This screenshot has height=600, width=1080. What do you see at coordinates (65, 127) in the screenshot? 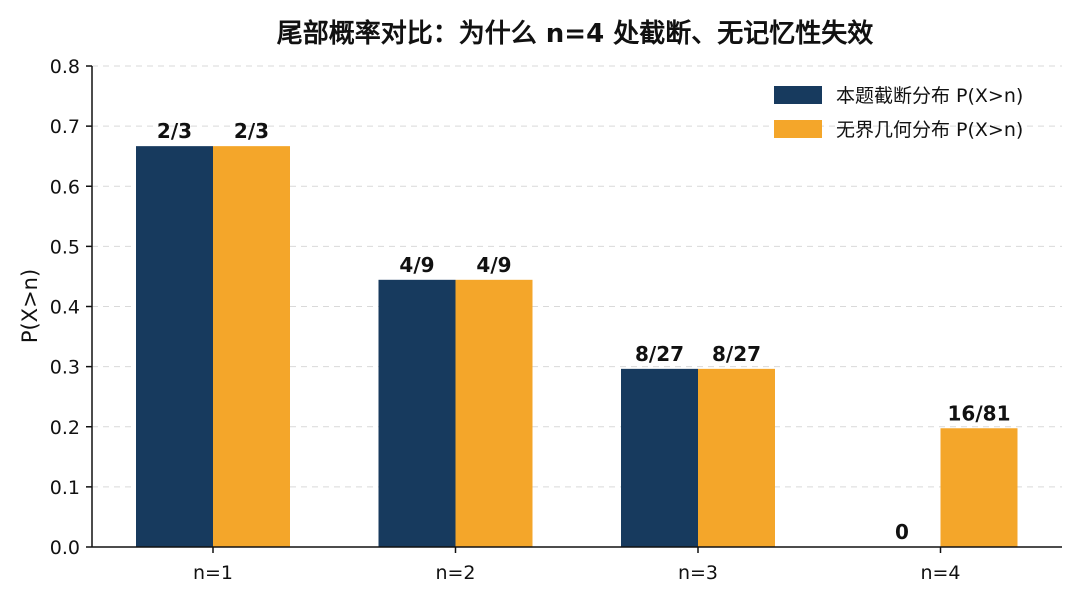
I see `y-tick-label: 0.7` at bounding box center [65, 127].